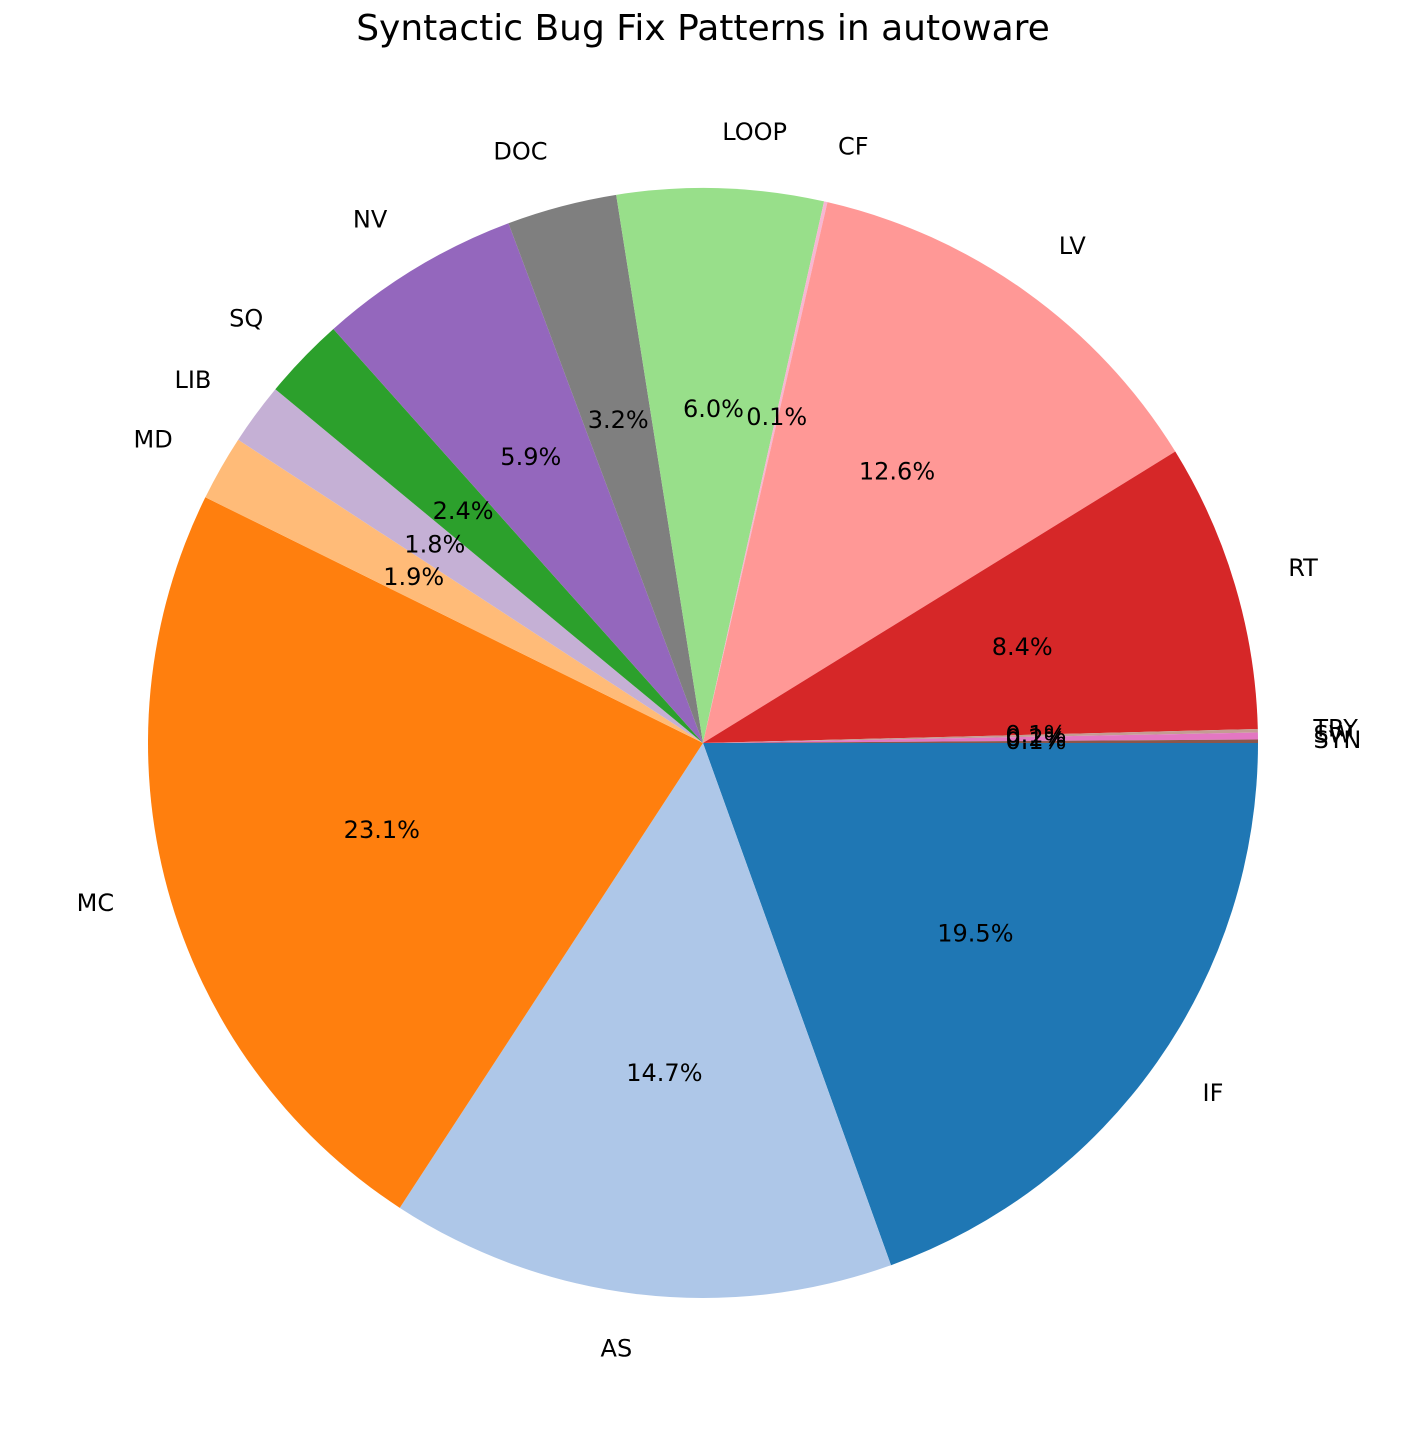  I want to click on pie-slice-sq, so click(489, 536).